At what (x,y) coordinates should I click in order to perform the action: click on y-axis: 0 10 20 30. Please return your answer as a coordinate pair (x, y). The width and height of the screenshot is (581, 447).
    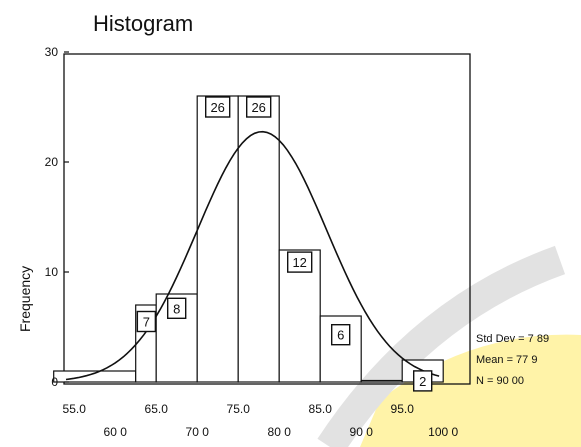
    Looking at the image, I should click on (57, 217).